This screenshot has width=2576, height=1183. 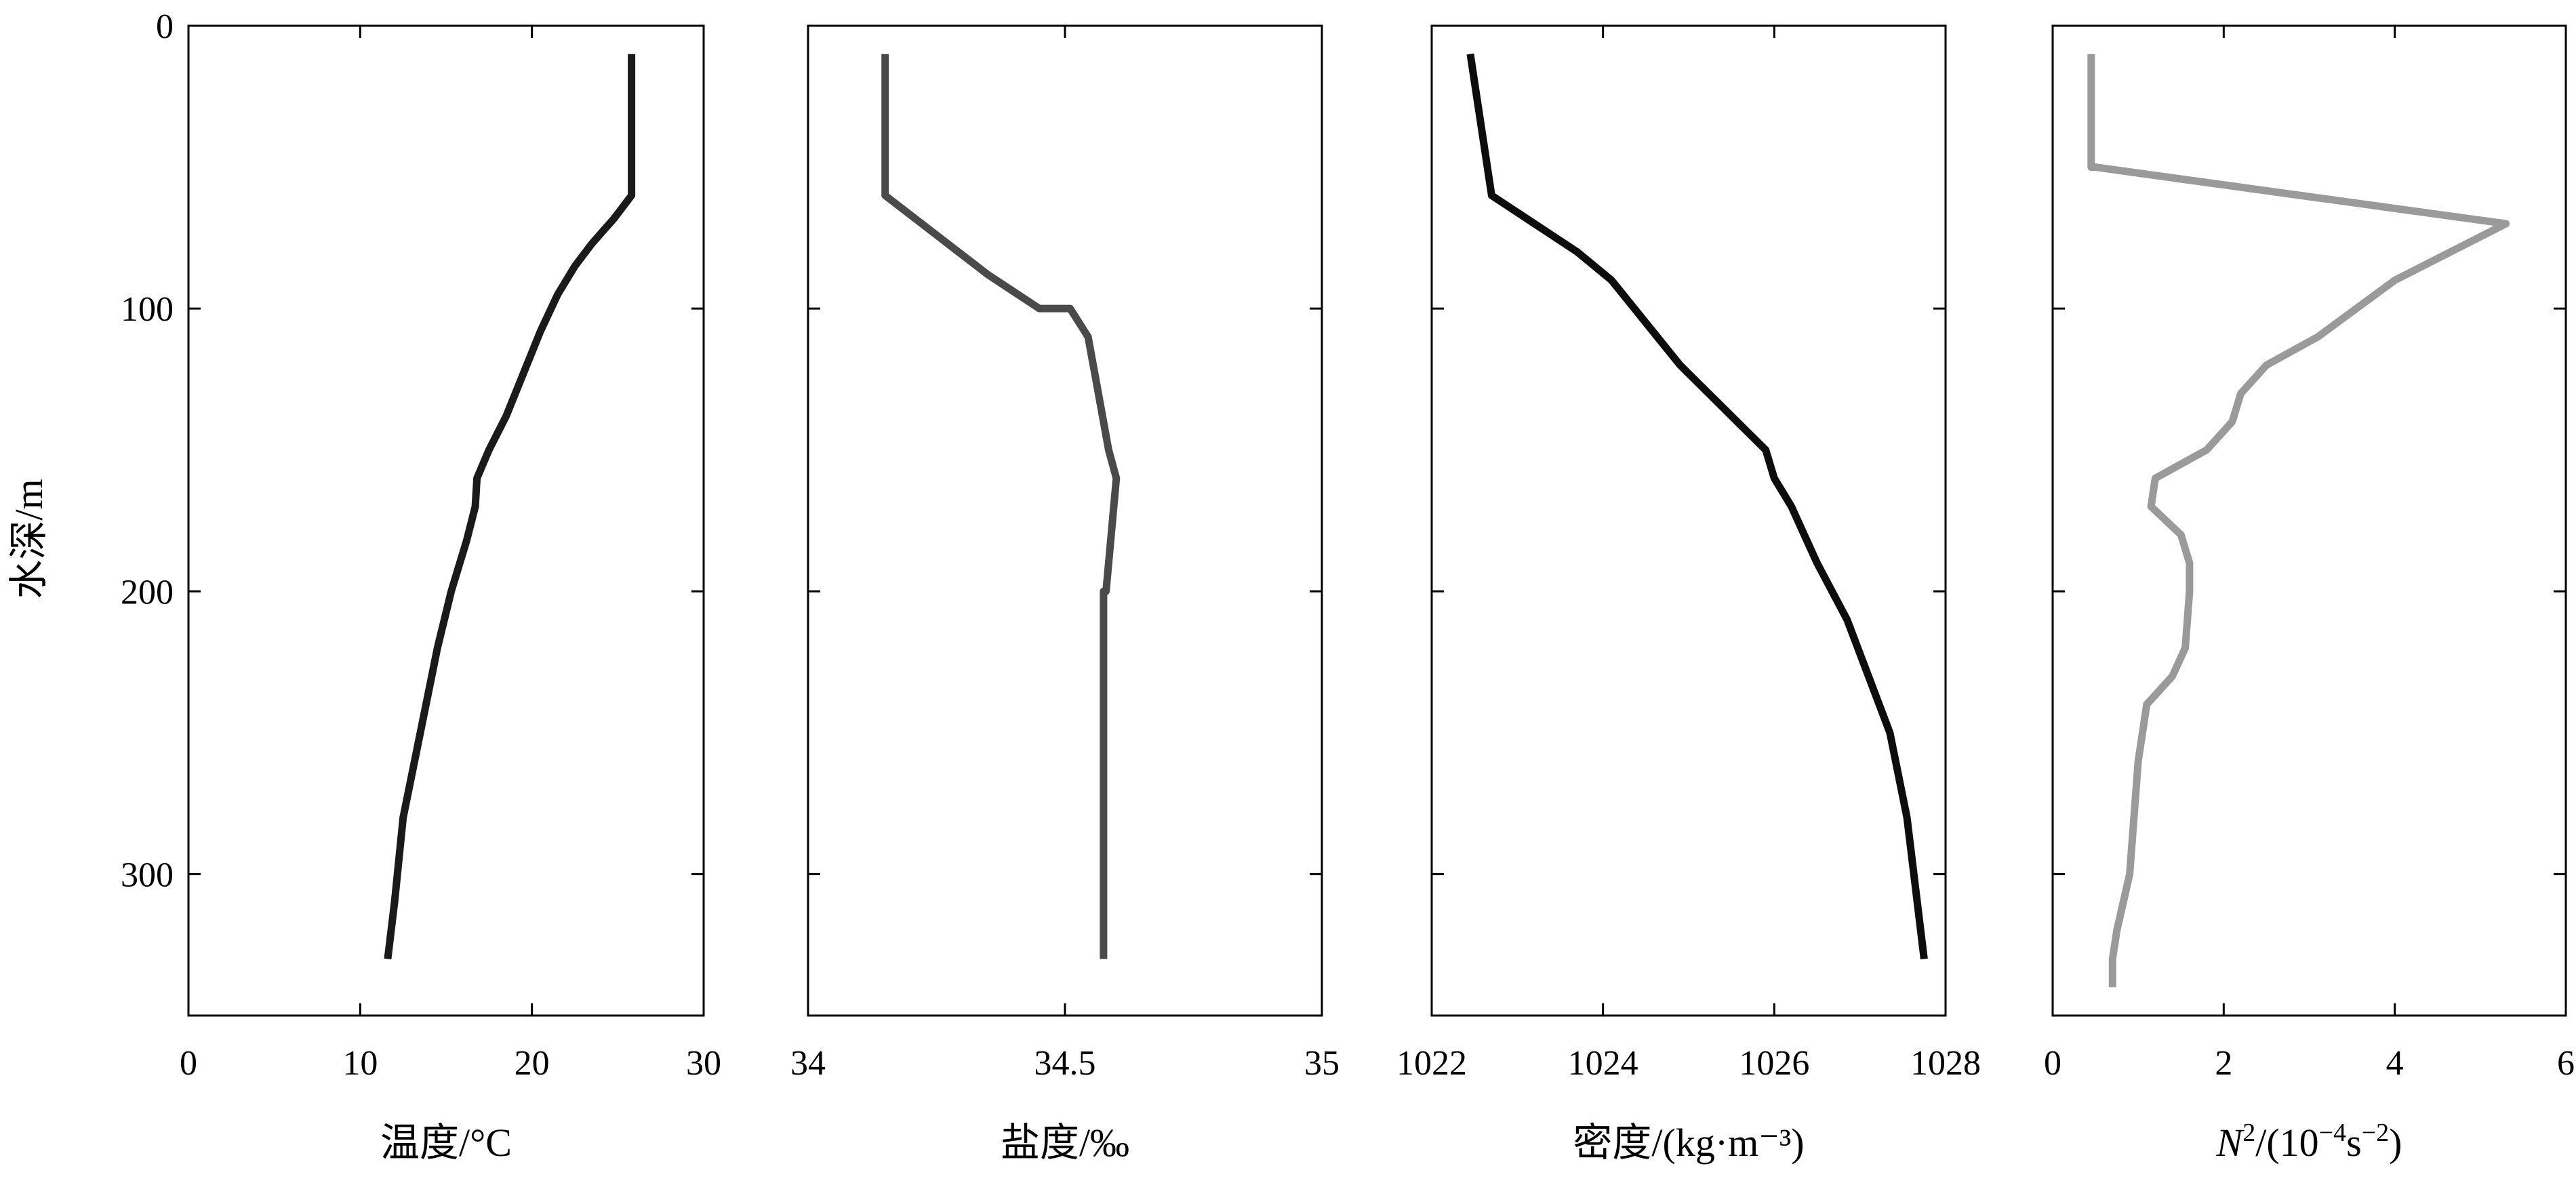 What do you see at coordinates (147, 875) in the screenshot?
I see `y-tick-label-3: 300` at bounding box center [147, 875].